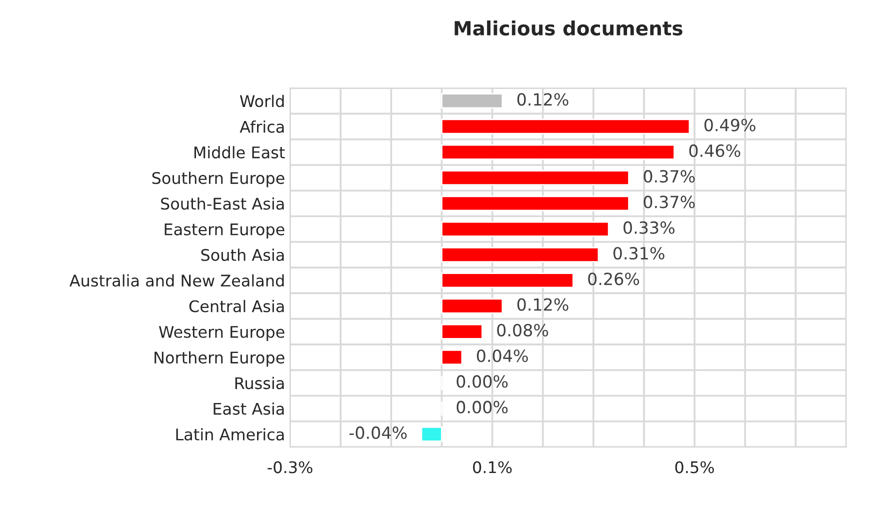  What do you see at coordinates (262, 101) in the screenshot?
I see `y-tick-label: World` at bounding box center [262, 101].